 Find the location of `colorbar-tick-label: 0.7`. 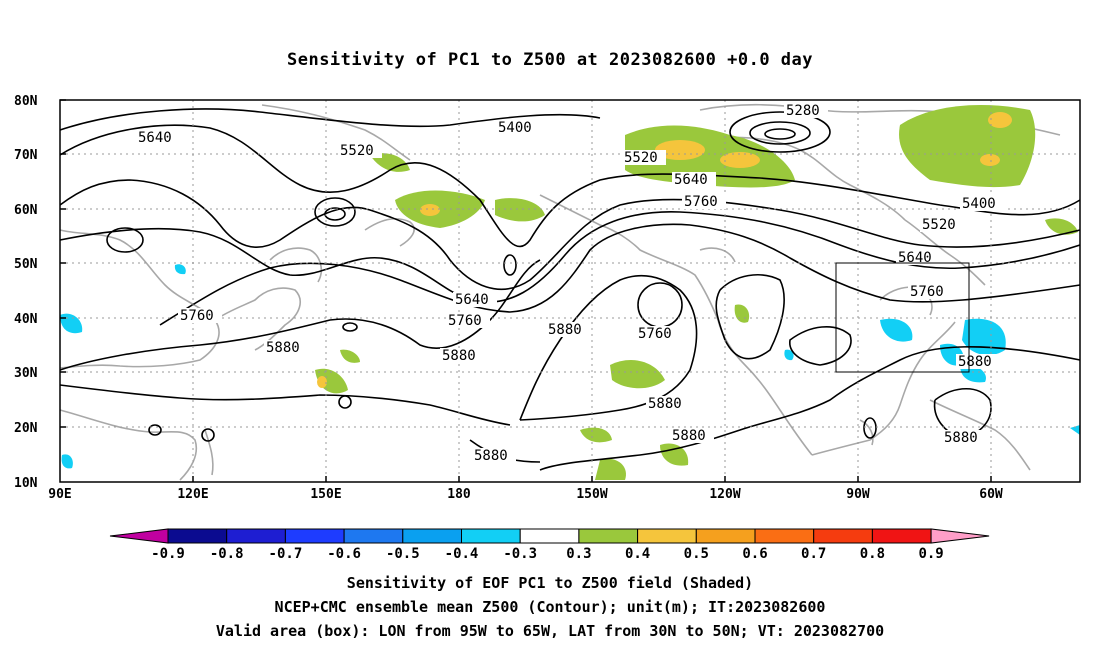

colorbar-tick-label: 0.7 is located at coordinates (813, 554).